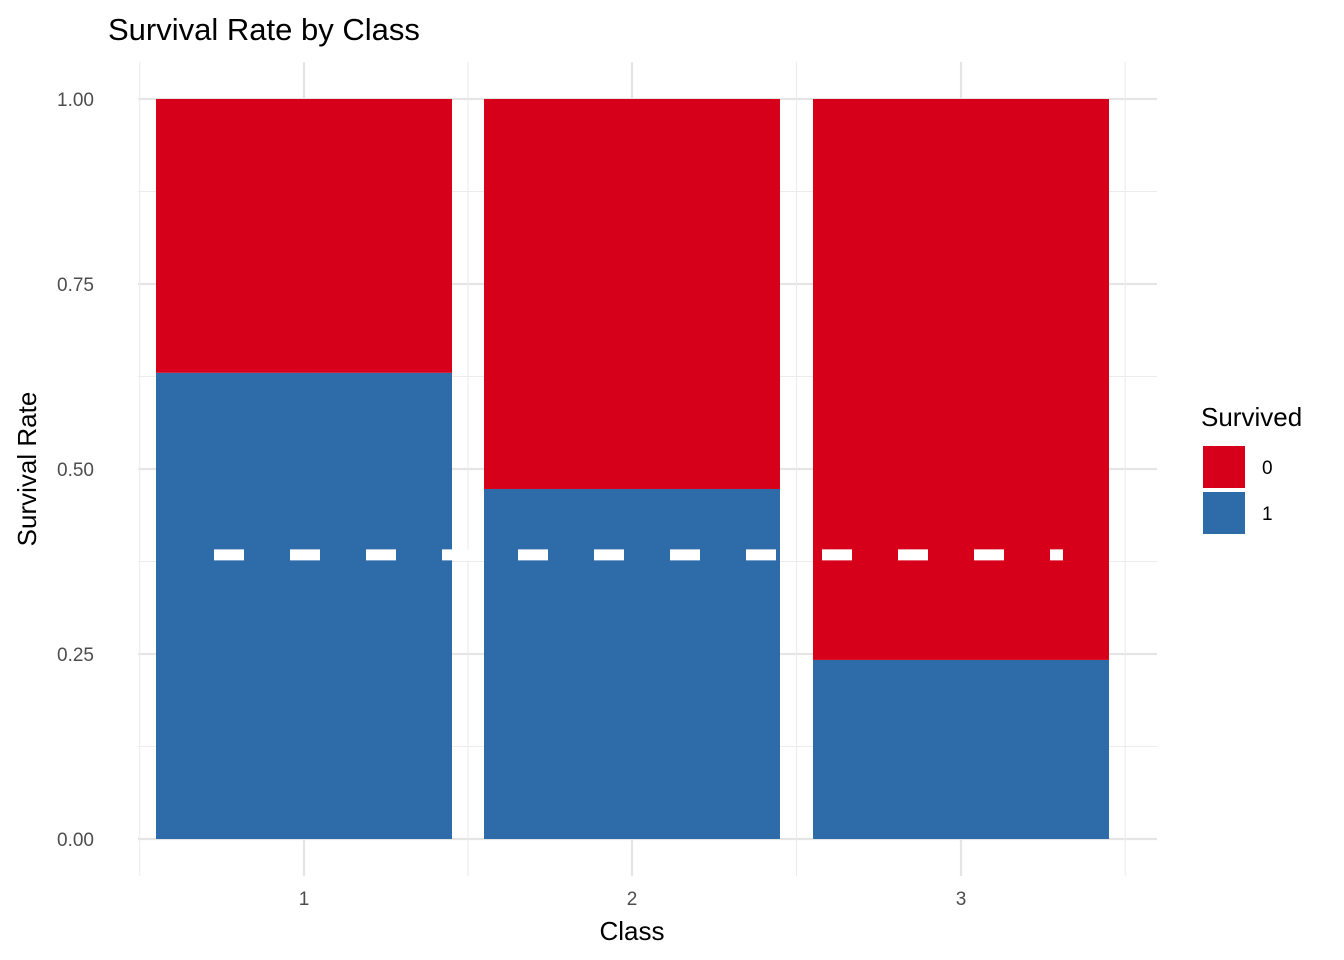 The height and width of the screenshot is (960, 1344). Describe the element at coordinates (1267, 514) in the screenshot. I see `legend-label-1: 1` at that location.